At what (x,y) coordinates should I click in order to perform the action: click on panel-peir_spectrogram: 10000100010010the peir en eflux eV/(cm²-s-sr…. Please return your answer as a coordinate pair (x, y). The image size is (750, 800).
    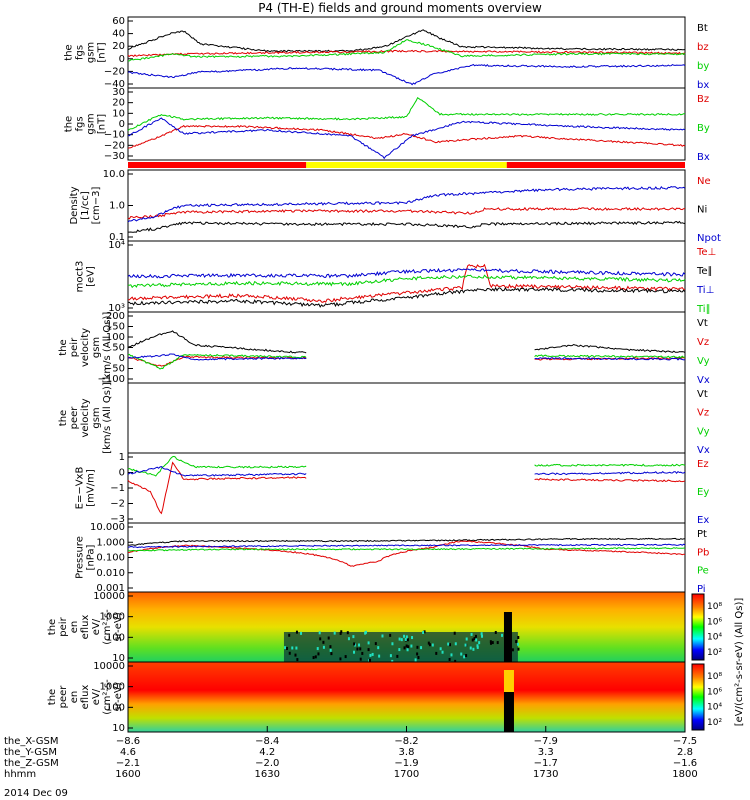
    Looking at the image, I should click on (366, 627).